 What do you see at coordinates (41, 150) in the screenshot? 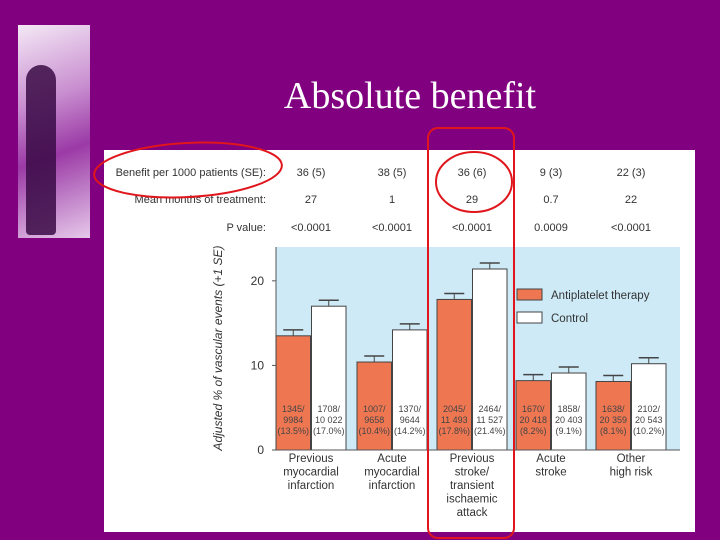
I see `silhouette-figure` at bounding box center [41, 150].